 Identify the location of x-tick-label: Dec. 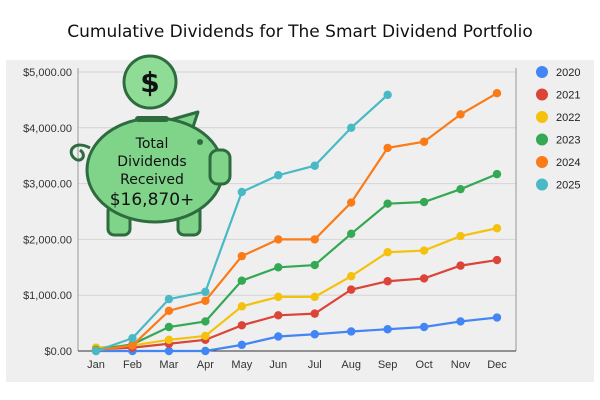
(497, 365).